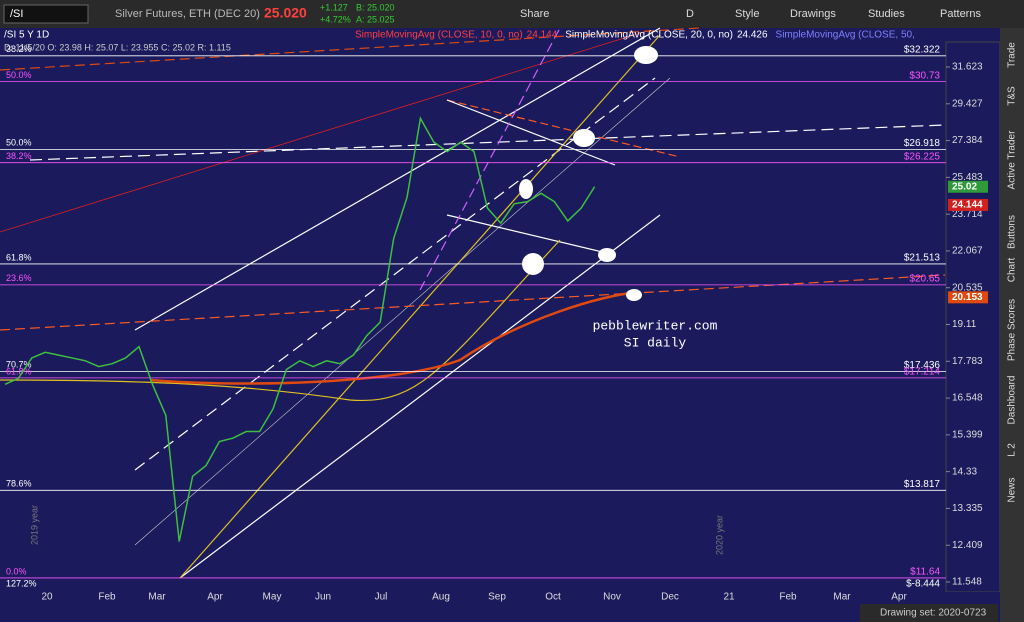 This screenshot has width=1024, height=622. Describe the element at coordinates (497, 597) in the screenshot. I see `x-tick-label: Sep` at that location.